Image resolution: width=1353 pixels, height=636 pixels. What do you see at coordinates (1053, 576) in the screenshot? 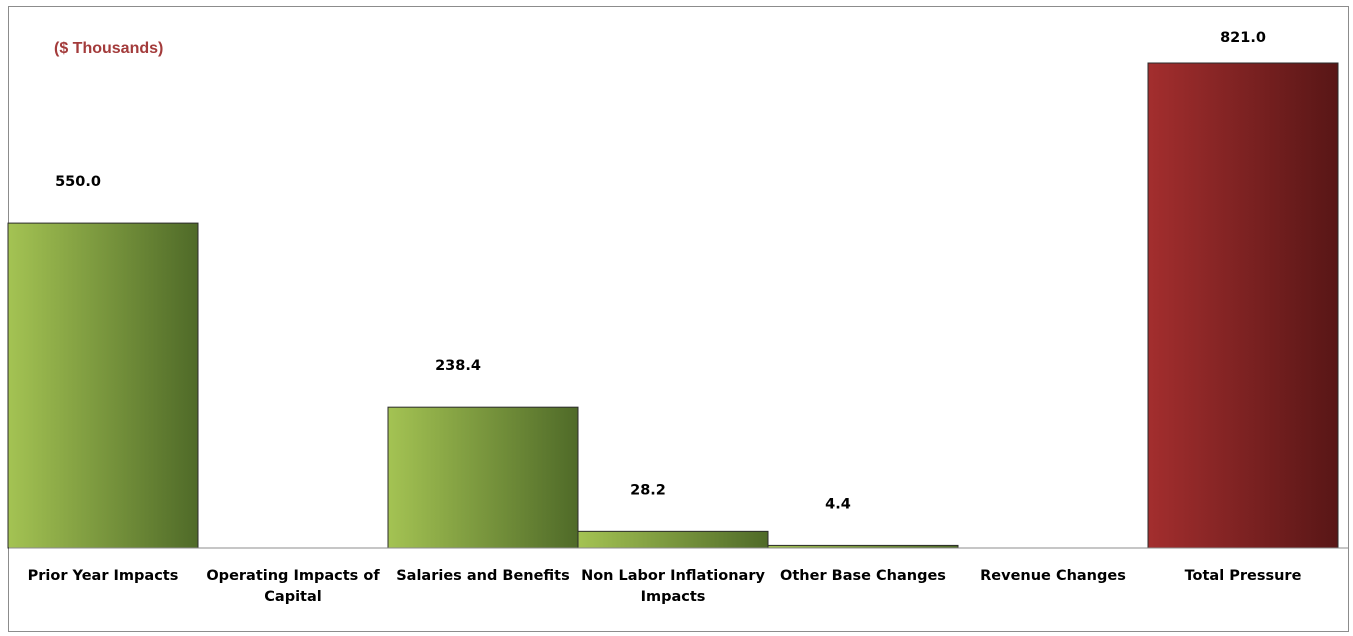
I see `category-label: Revenue Changes` at bounding box center [1053, 576].